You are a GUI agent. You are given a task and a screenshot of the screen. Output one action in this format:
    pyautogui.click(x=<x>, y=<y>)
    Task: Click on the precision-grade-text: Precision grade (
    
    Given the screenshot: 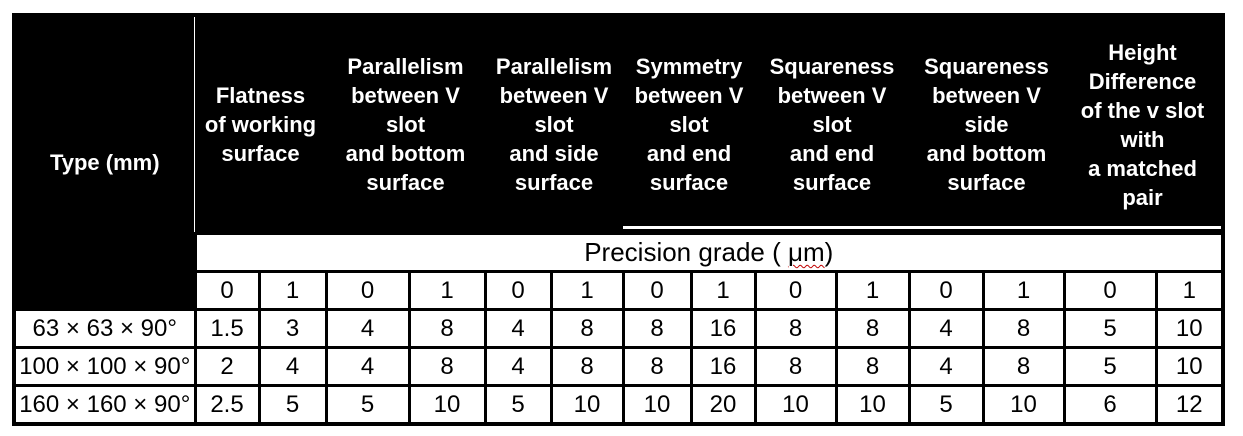 What is the action you would take?
    pyautogui.click(x=686, y=252)
    